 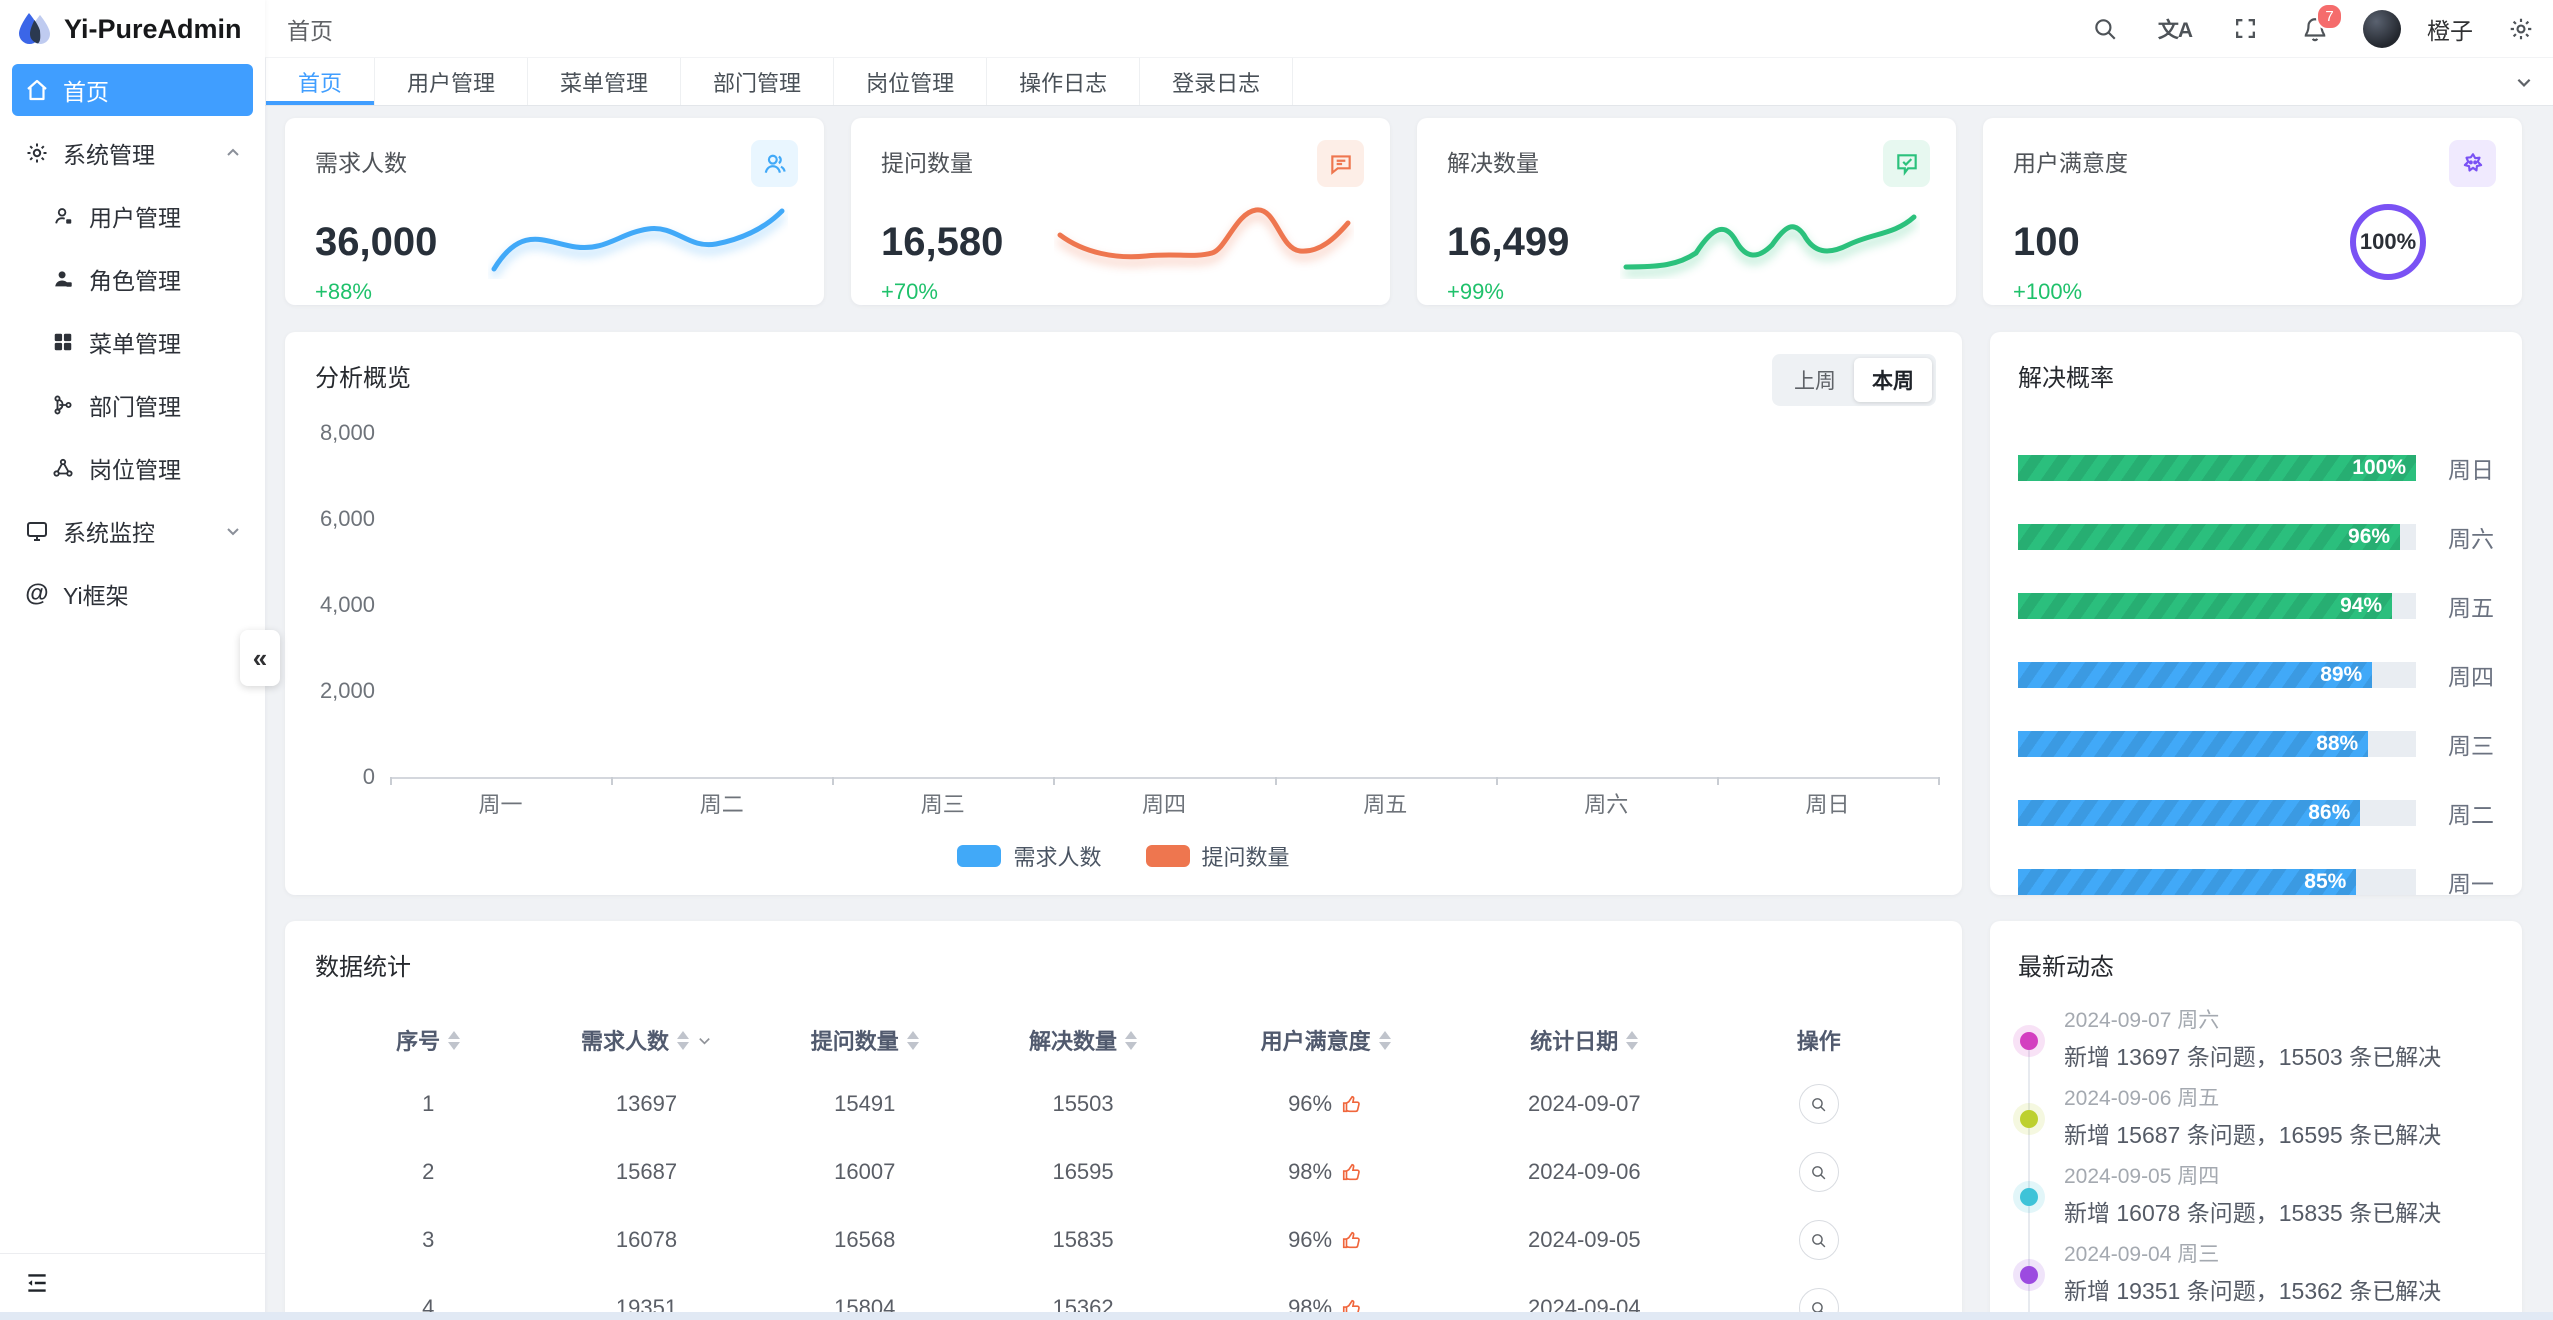 What do you see at coordinates (109, 155) in the screenshot?
I see `sidebar-item-label: 系统管理` at bounding box center [109, 155].